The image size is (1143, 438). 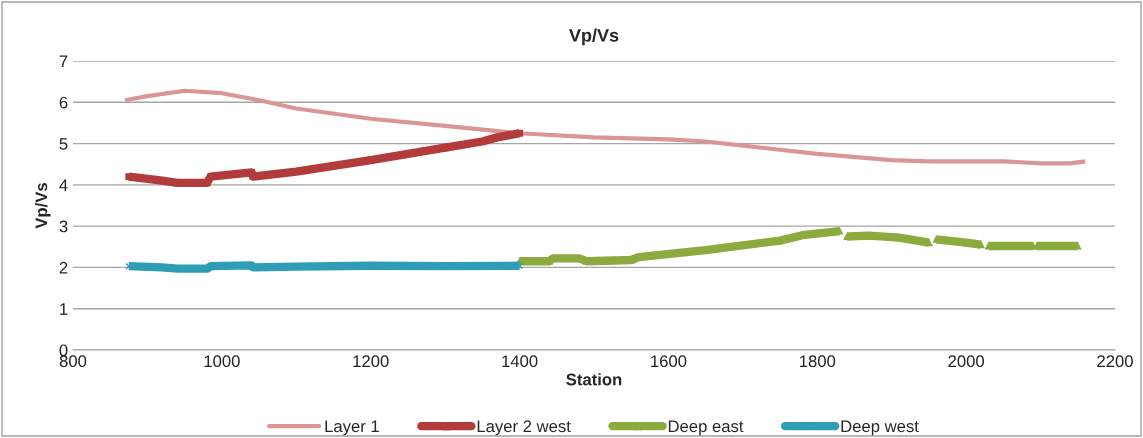 What do you see at coordinates (594, 379) in the screenshot?
I see `x-axis-title: Station` at bounding box center [594, 379].